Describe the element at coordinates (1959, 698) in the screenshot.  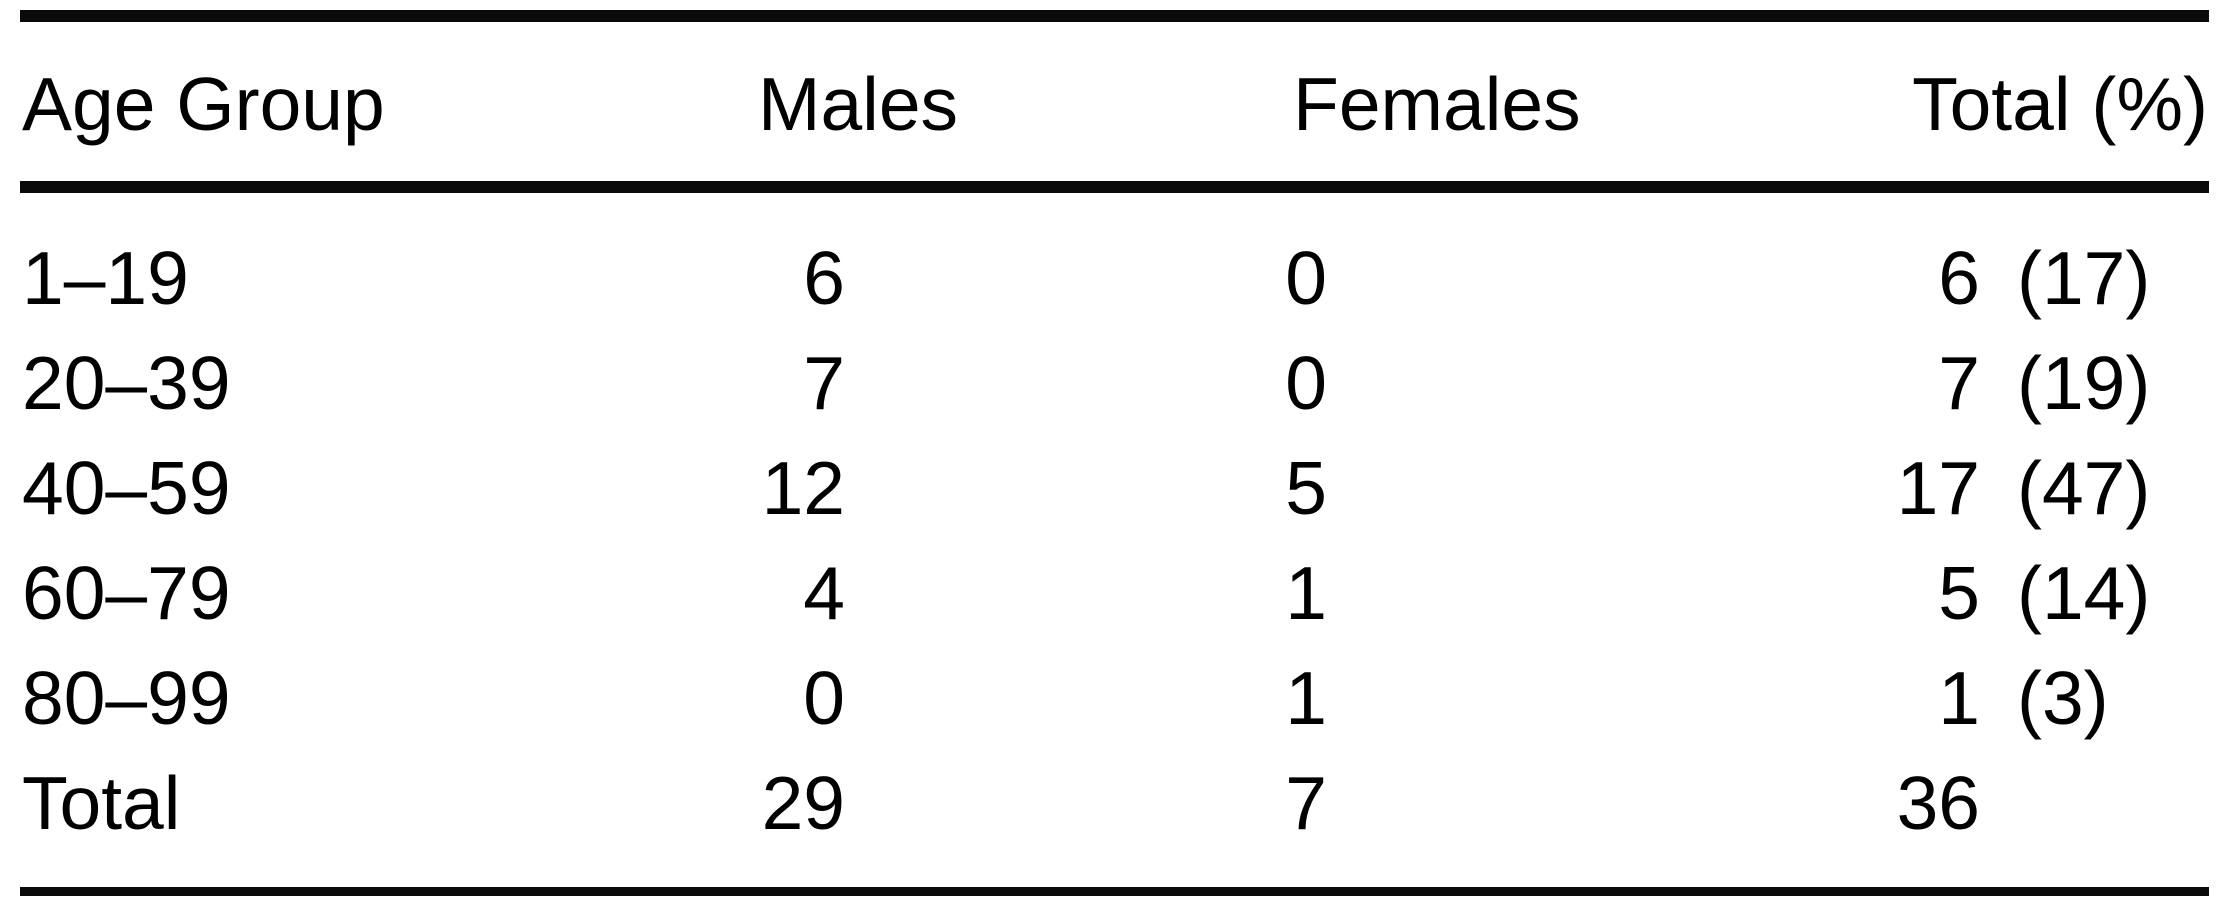
I see `total-count-cell: 1` at that location.